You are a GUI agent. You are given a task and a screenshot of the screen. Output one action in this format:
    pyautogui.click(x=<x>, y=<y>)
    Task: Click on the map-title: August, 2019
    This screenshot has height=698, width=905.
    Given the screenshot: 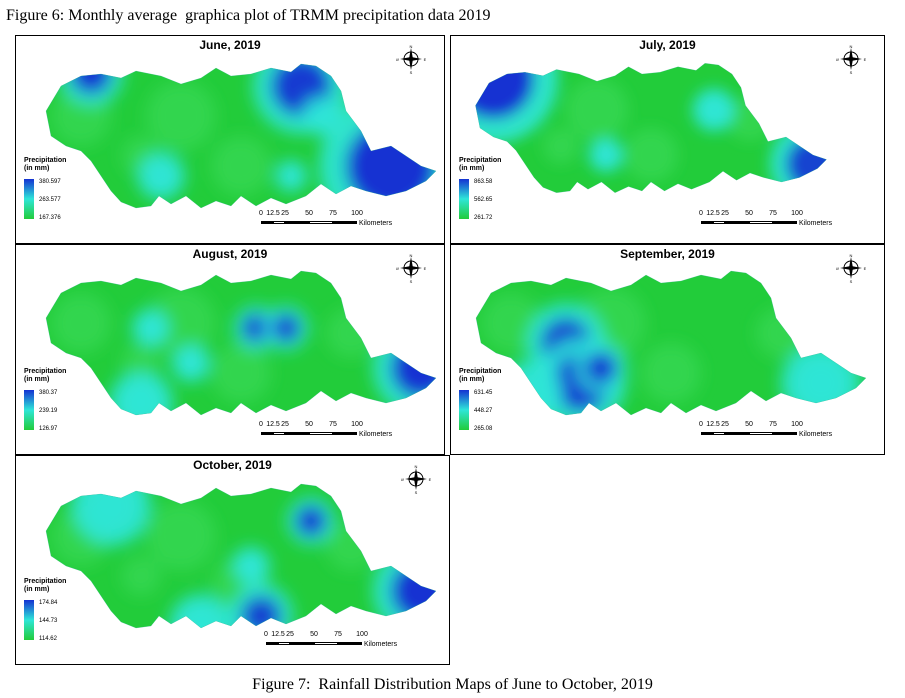 What is the action you would take?
    pyautogui.click(x=230, y=254)
    